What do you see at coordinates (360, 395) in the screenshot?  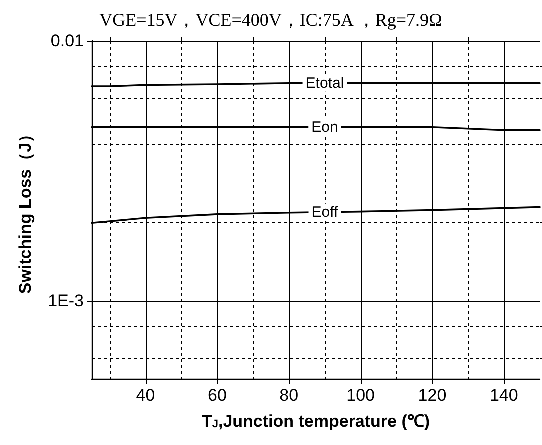 I see `x-tick-label: 100` at bounding box center [360, 395].